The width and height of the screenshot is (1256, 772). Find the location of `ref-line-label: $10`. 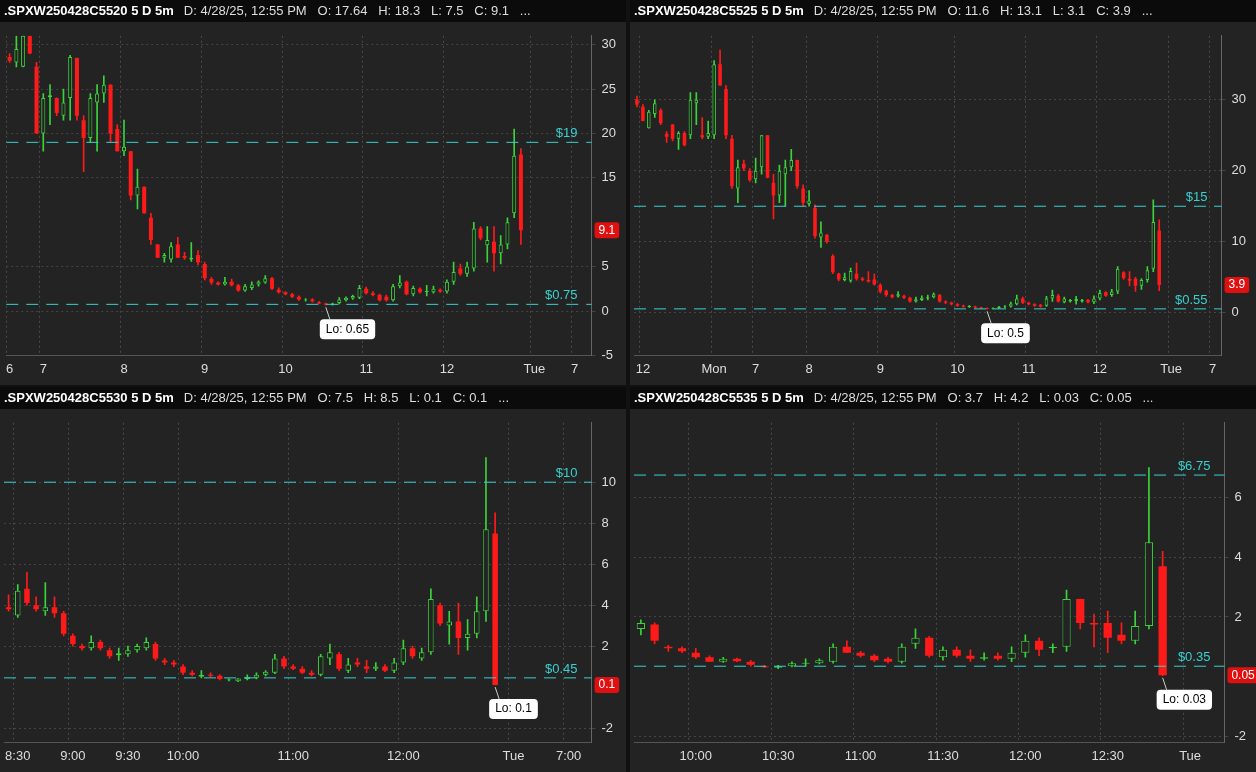

ref-line-label: $10 is located at coordinates (566, 473).